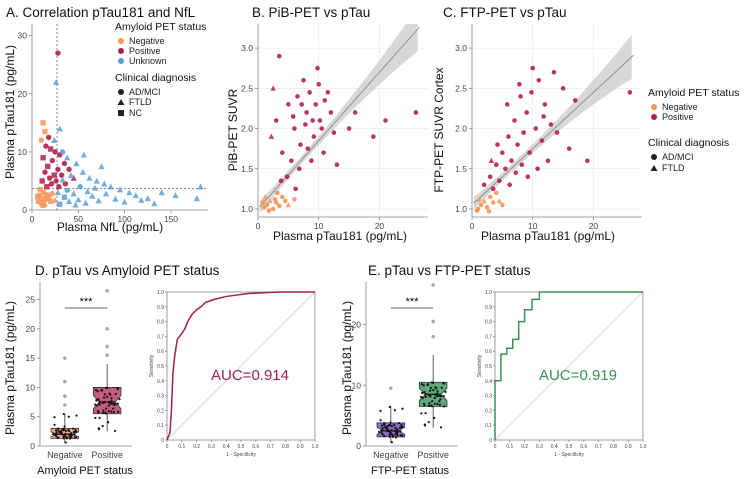 The height and width of the screenshot is (479, 750). I want to click on x-tick-label: 0.7, so click(270, 447).